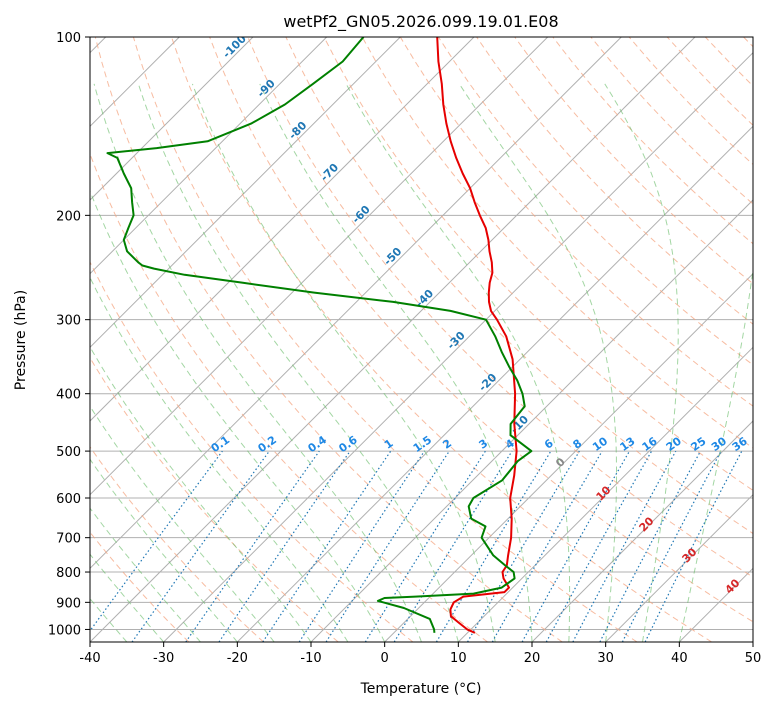 This screenshot has height=708, width=775. What do you see at coordinates (68, 395) in the screenshot?
I see `y-tick-label: 400` at bounding box center [68, 395].